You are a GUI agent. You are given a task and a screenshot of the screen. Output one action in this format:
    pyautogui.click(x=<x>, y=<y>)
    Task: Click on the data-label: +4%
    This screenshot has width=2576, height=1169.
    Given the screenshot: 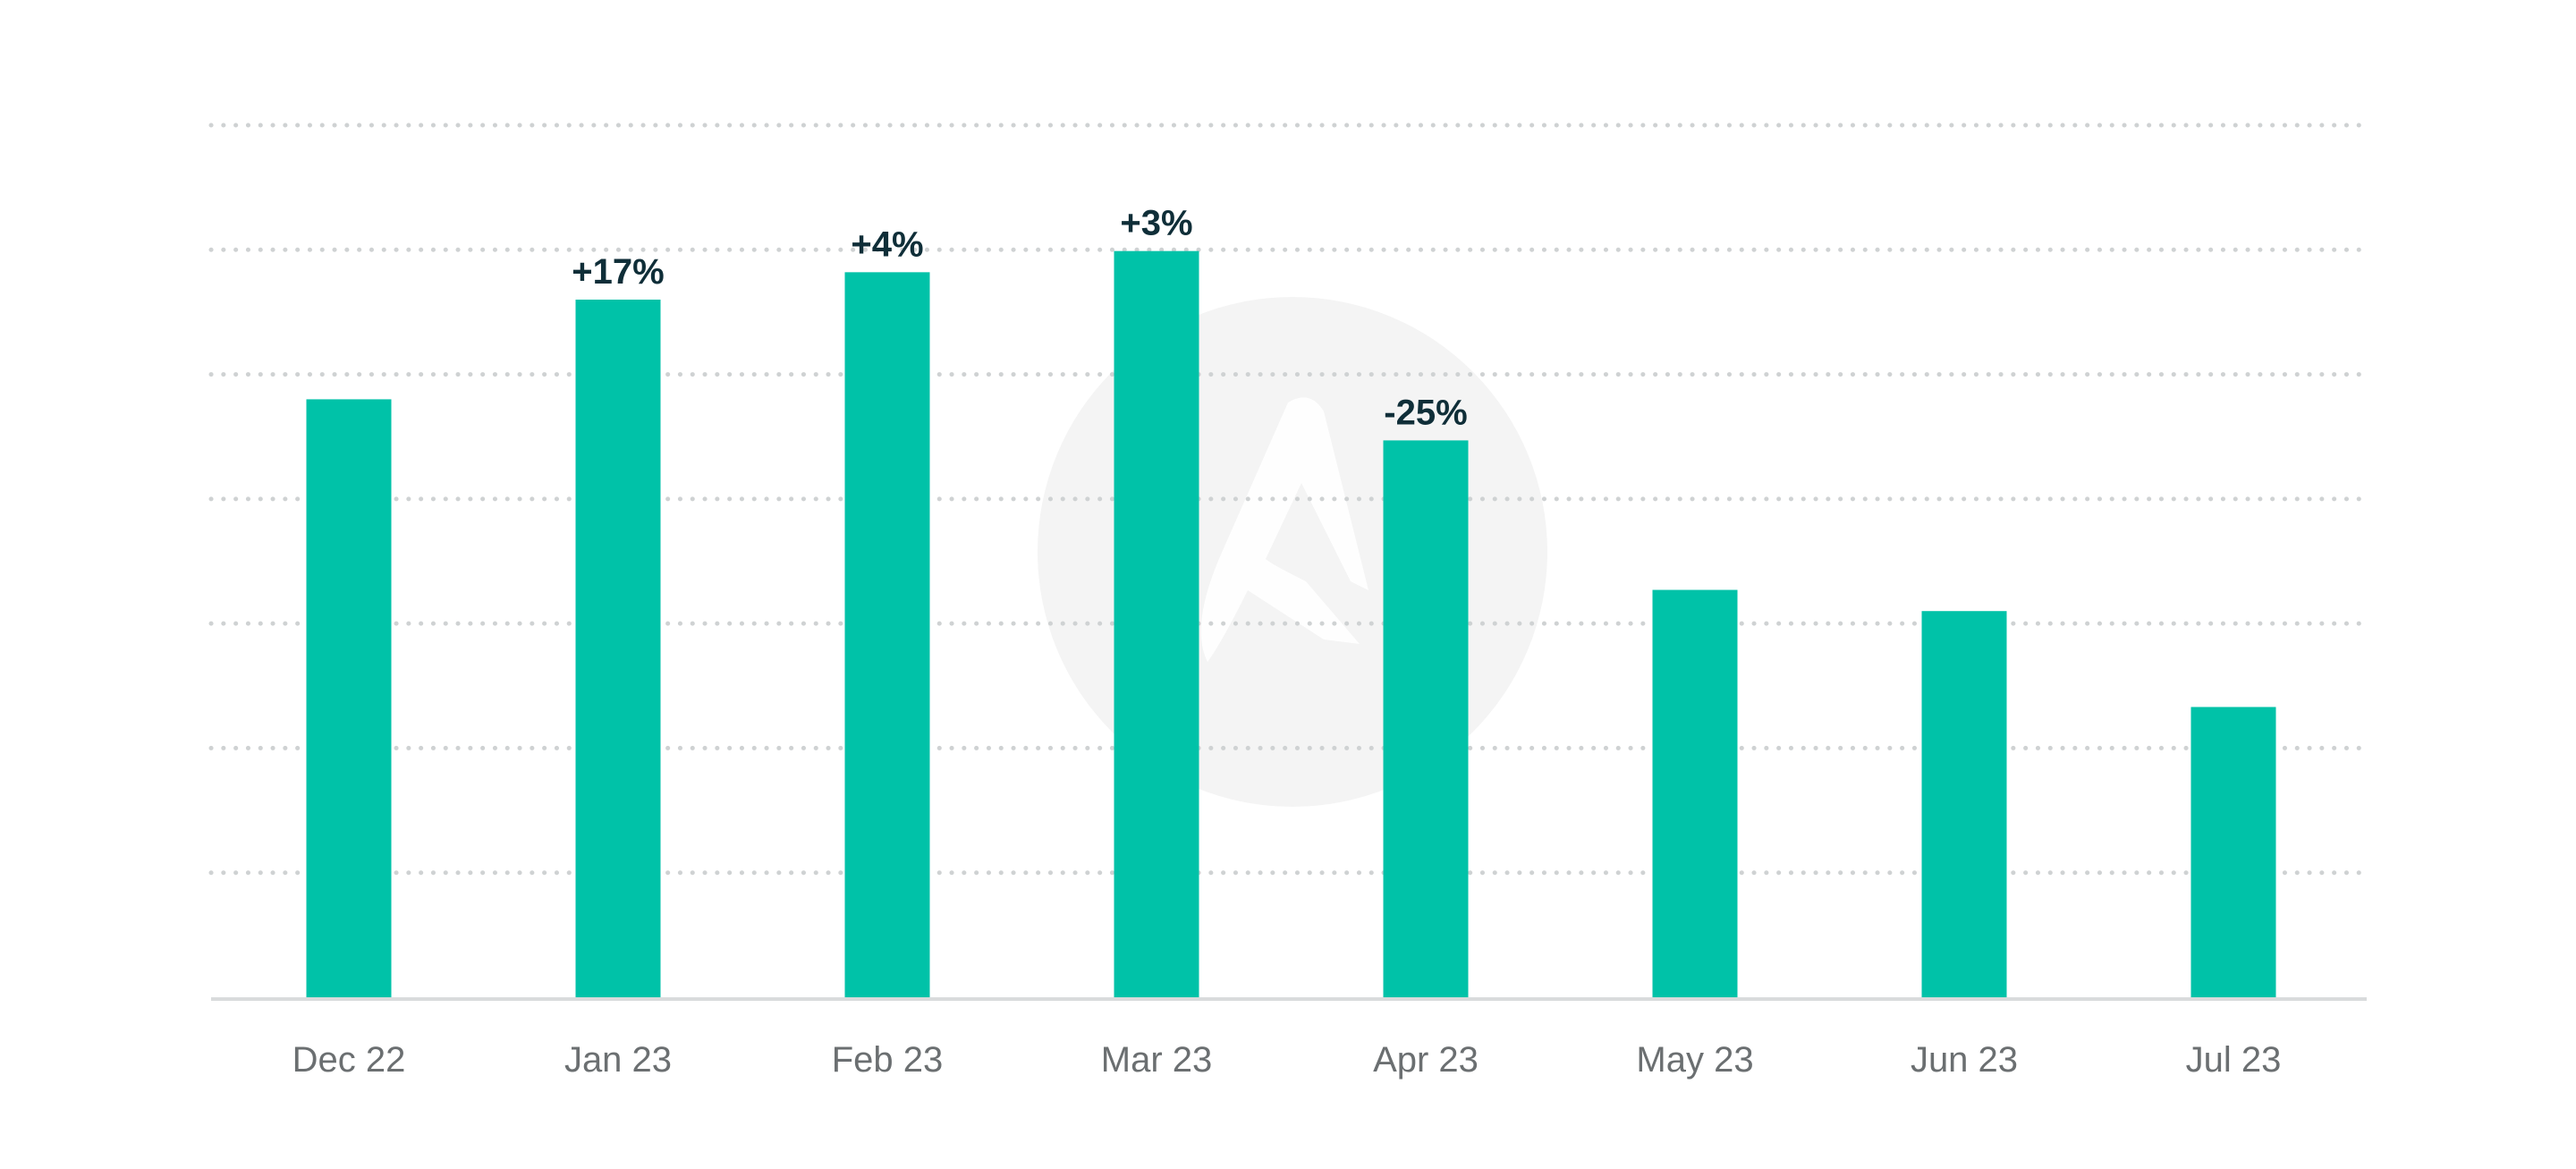 What is the action you would take?
    pyautogui.click(x=887, y=244)
    